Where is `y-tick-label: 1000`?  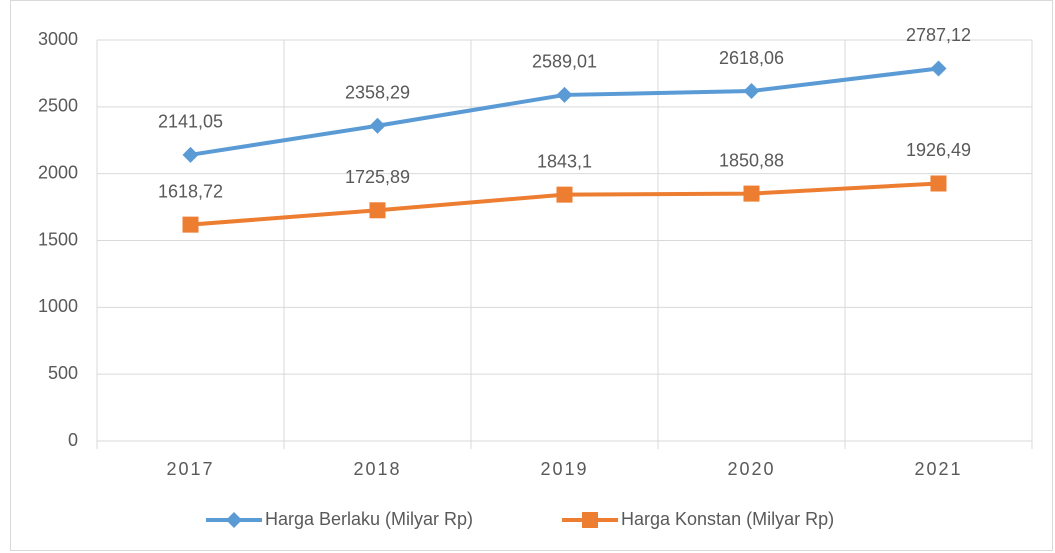
y-tick-label: 1000 is located at coordinates (58, 306).